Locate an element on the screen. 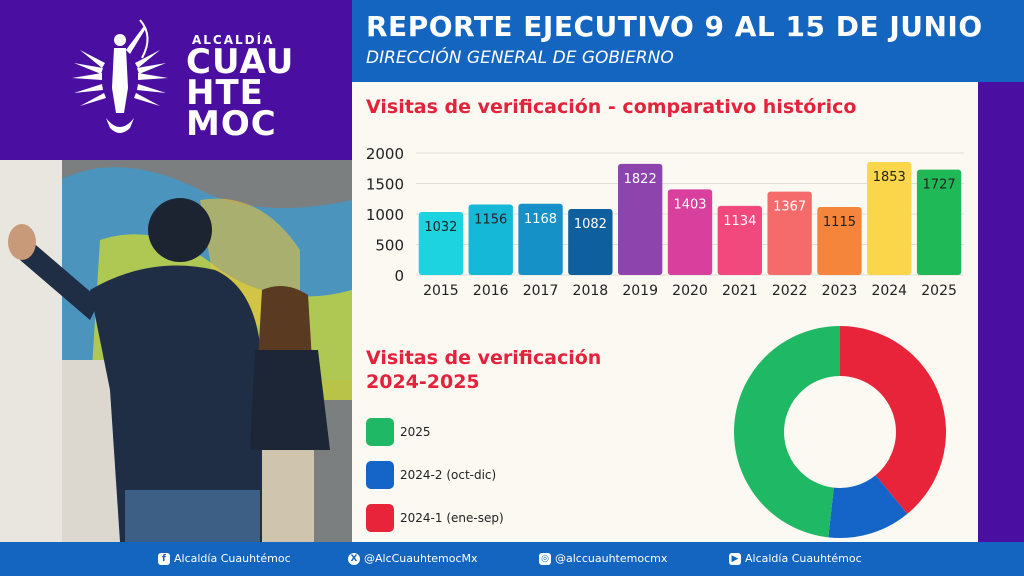  facebook-icon: f is located at coordinates (164, 558).